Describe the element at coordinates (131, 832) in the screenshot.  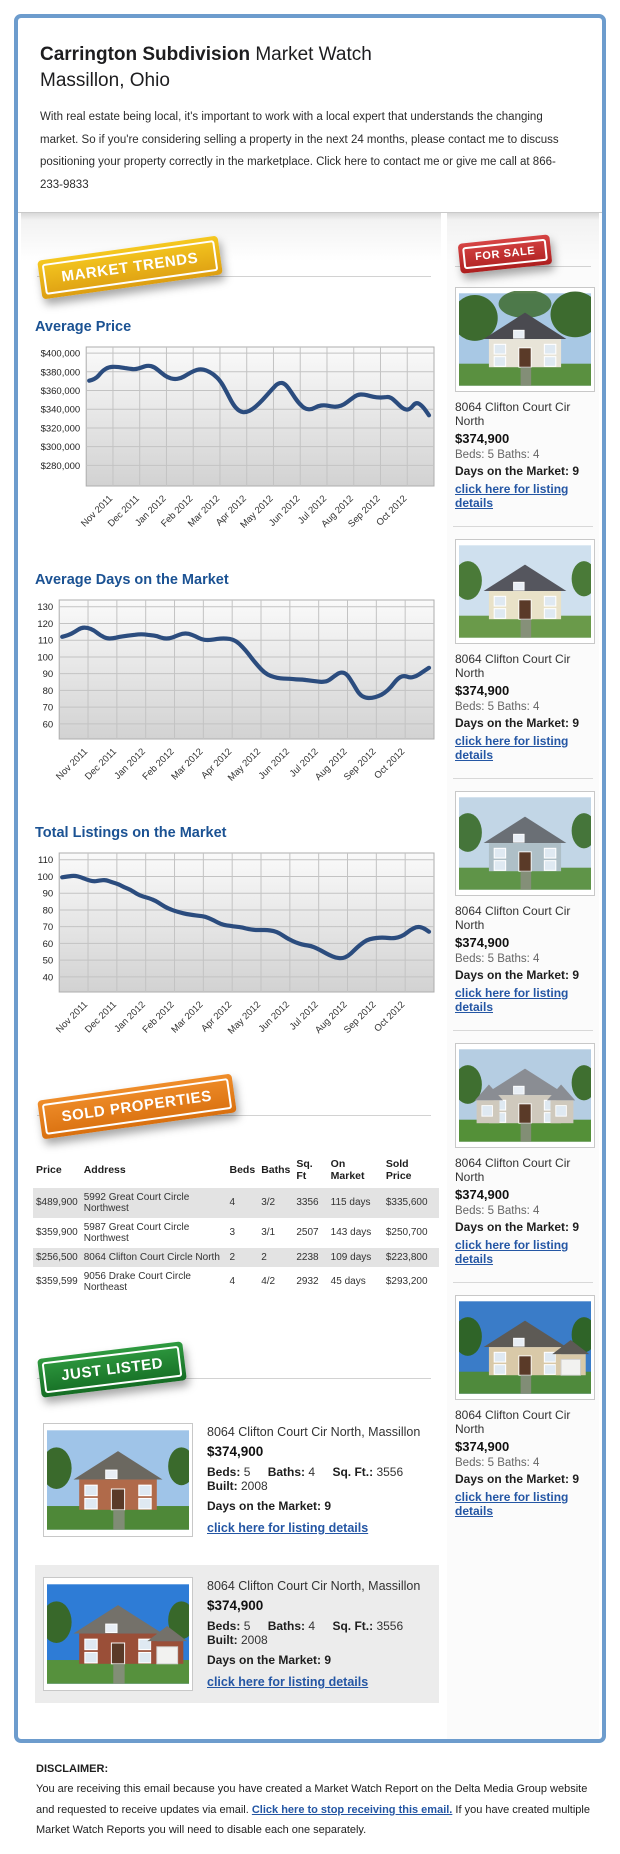
I see `total-listings-title: Total Listings on the Market` at that location.